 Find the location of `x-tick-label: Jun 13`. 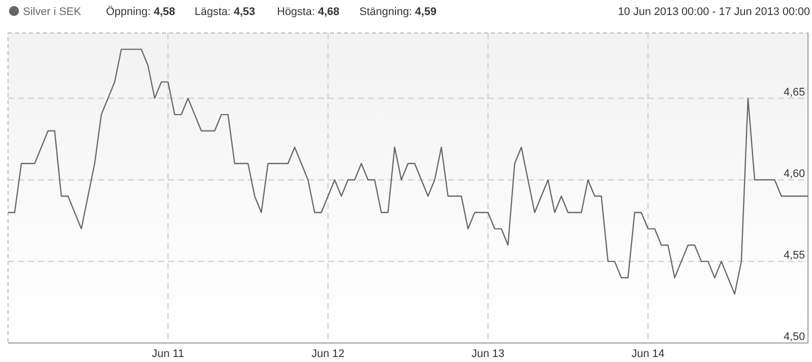

x-tick-label: Jun 13 is located at coordinates (488, 354).